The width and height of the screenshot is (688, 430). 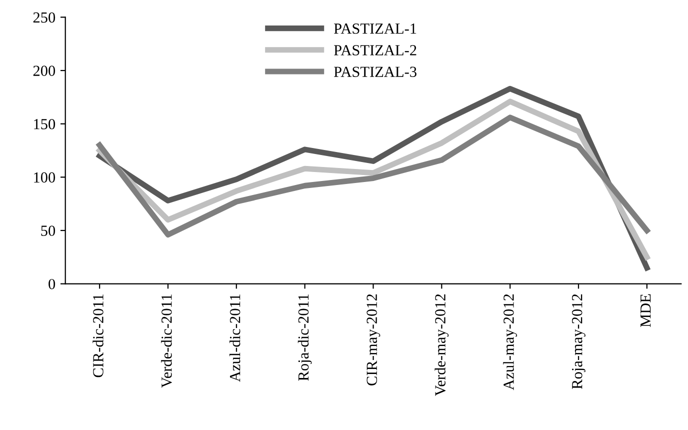 I want to click on x-tick-label: CIR-dic-2011, so click(x=98, y=336).